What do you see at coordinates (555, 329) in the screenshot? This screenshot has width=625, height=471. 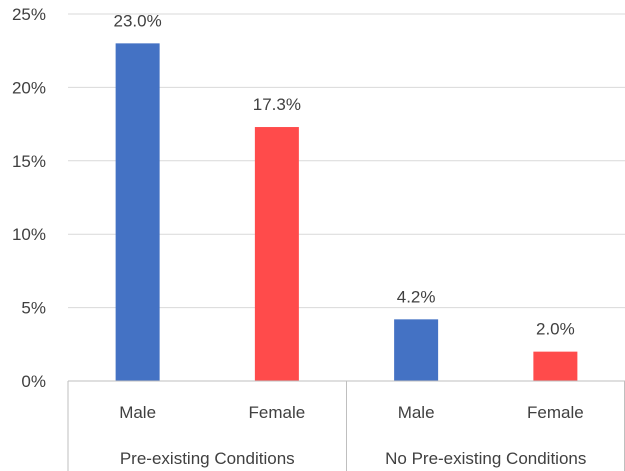 I see `data-label: 2.0%` at bounding box center [555, 329].